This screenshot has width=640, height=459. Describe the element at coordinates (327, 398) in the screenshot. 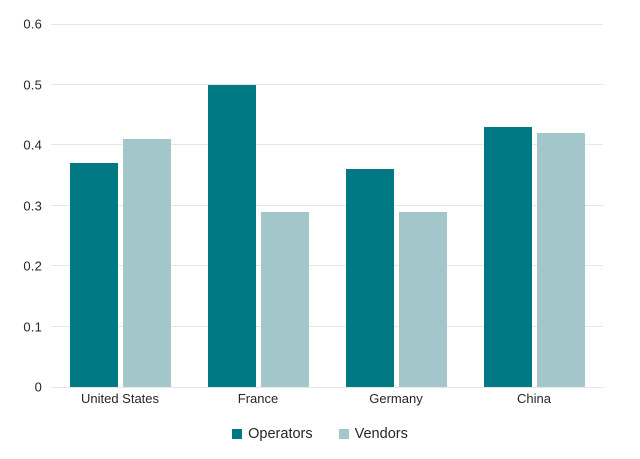

I see `x-axis: United States France Germany China` at that location.